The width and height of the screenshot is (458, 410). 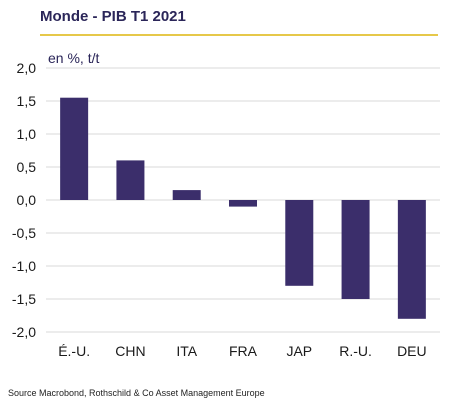 I want to click on y-tick-label: 2,0, so click(x=27, y=68).